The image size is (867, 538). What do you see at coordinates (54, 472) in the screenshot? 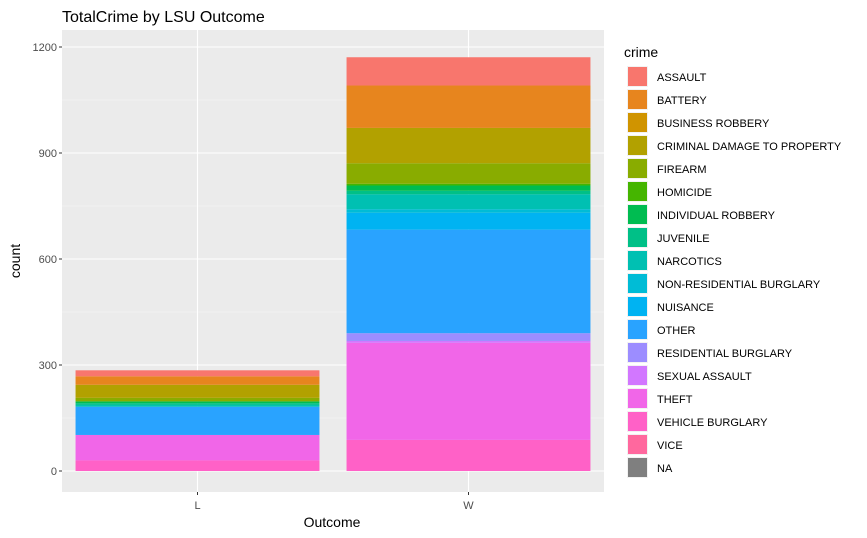
I see `y-tick-label: 0` at bounding box center [54, 472].